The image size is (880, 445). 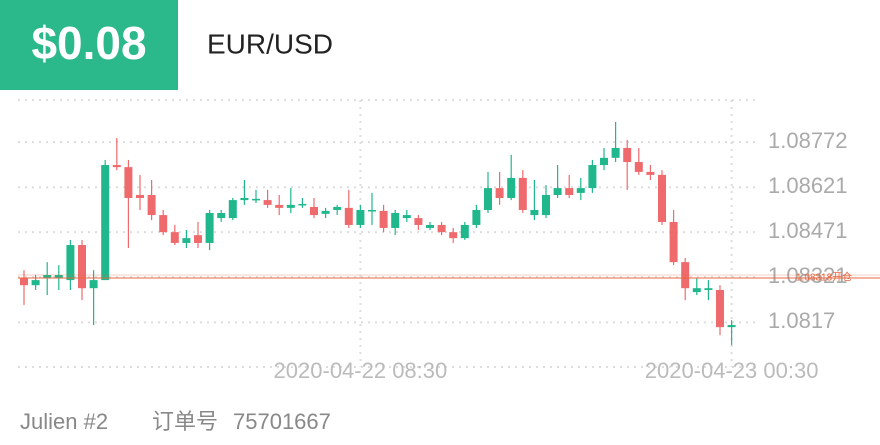 I want to click on x-tick-label: 2020-04-23 00:30, so click(x=732, y=370).